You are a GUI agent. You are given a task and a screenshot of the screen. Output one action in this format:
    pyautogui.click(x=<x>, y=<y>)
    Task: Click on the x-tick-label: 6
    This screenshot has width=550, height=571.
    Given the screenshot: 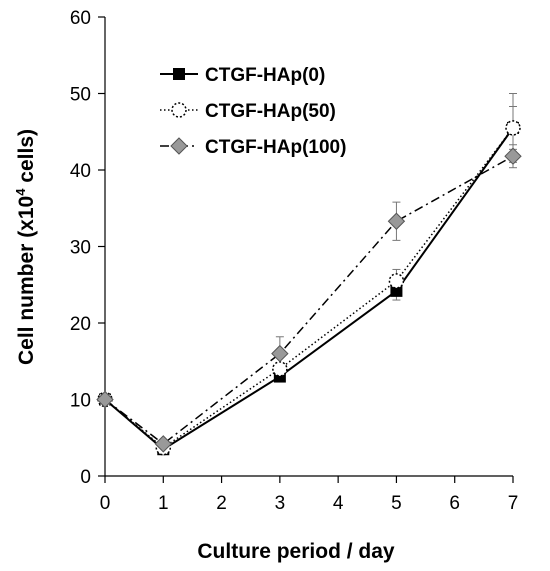 What is the action you would take?
    pyautogui.click(x=454, y=503)
    